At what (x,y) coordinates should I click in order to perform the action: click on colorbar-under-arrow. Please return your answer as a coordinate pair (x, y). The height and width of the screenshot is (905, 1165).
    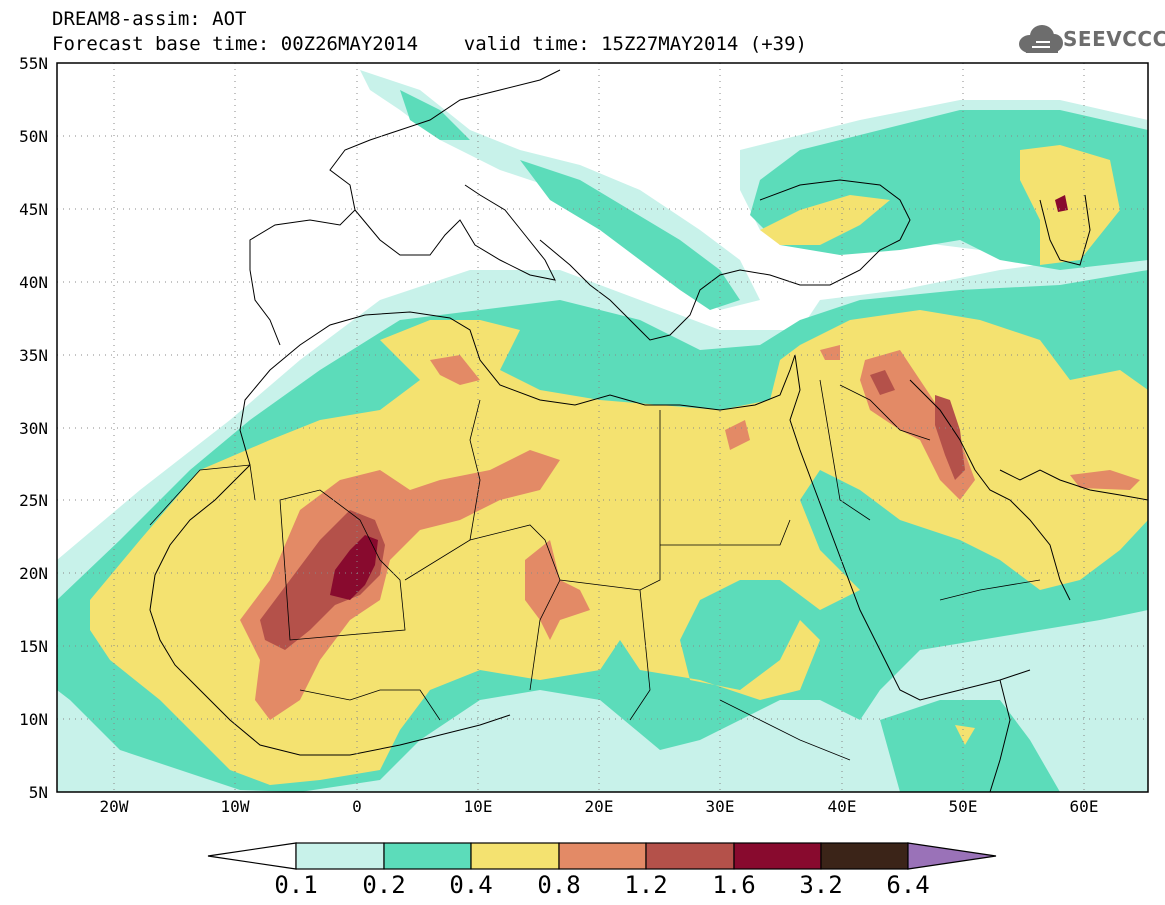
    Looking at the image, I should click on (252, 856).